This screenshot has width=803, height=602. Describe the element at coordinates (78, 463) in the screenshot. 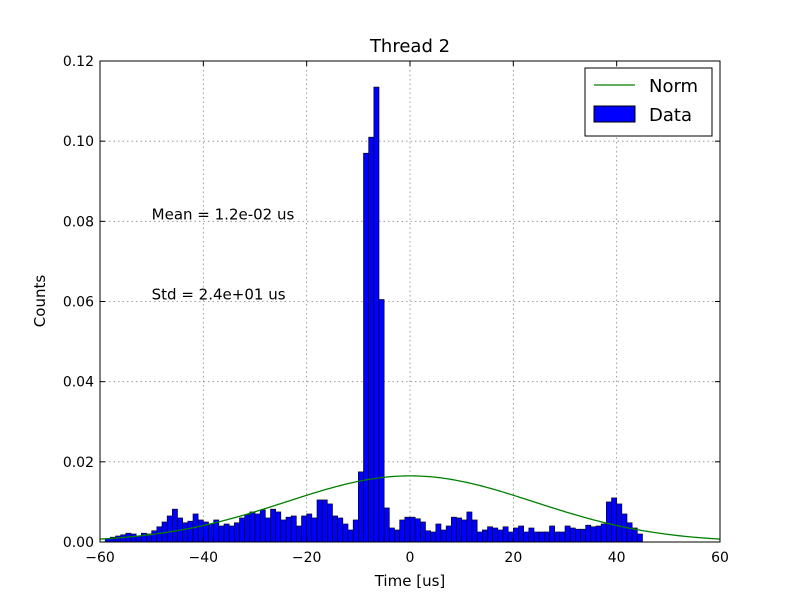

I see `y-tick-label: 0.02` at that location.